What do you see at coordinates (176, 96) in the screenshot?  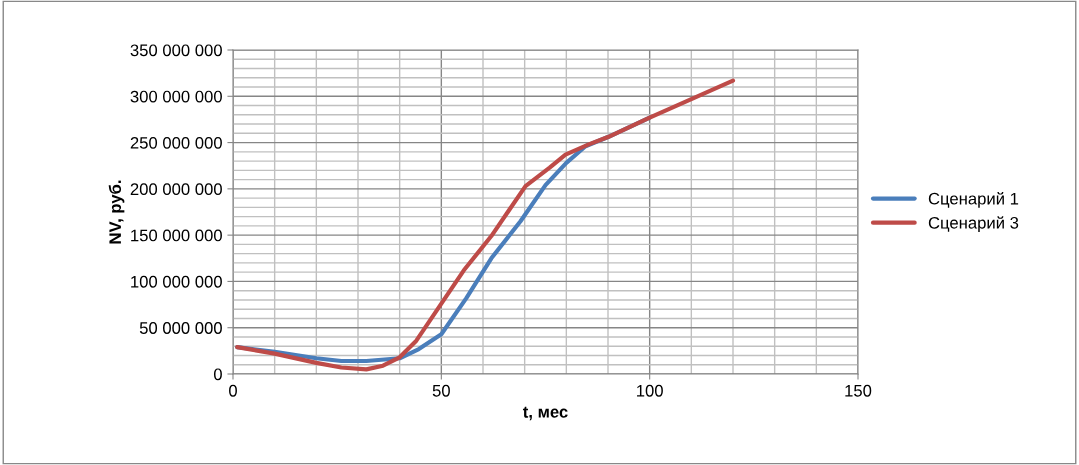 I see `y-tick-label: 300 000 000` at bounding box center [176, 96].